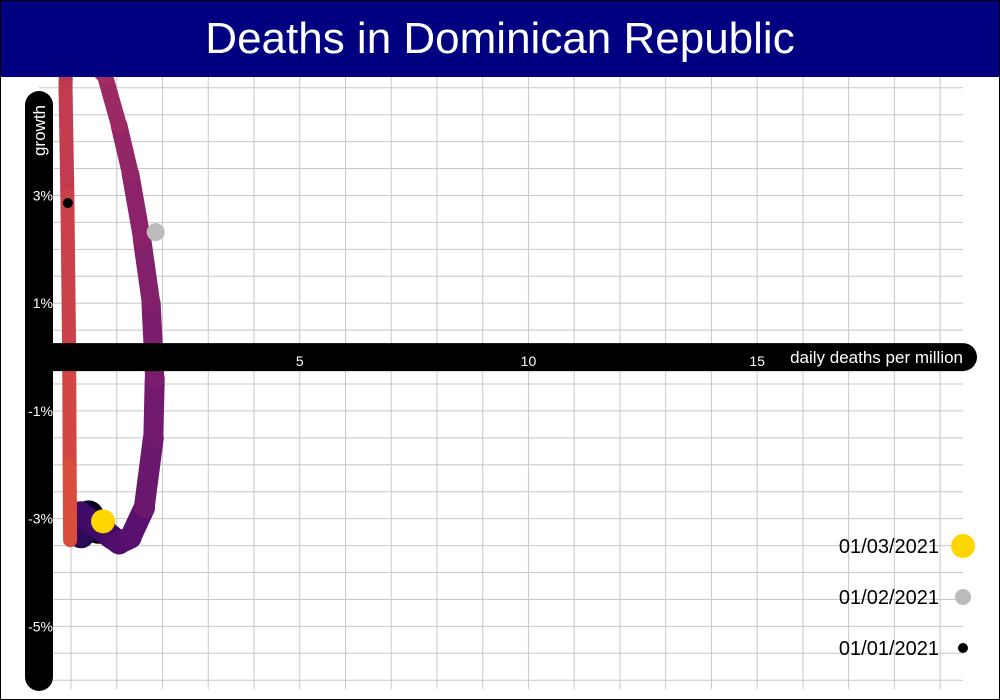 Image resolution: width=1000 pixels, height=700 pixels. Describe the element at coordinates (43, 303) in the screenshot. I see `y-tick-label: 1%` at that location.